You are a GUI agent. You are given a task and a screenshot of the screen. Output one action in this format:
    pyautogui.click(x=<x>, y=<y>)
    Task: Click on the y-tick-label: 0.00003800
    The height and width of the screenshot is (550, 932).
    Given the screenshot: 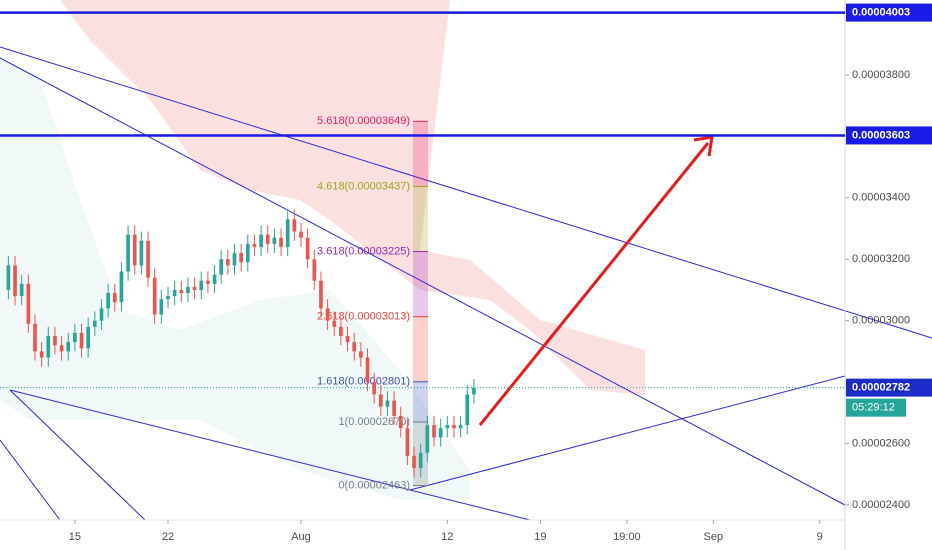 What is the action you would take?
    pyautogui.click(x=881, y=75)
    